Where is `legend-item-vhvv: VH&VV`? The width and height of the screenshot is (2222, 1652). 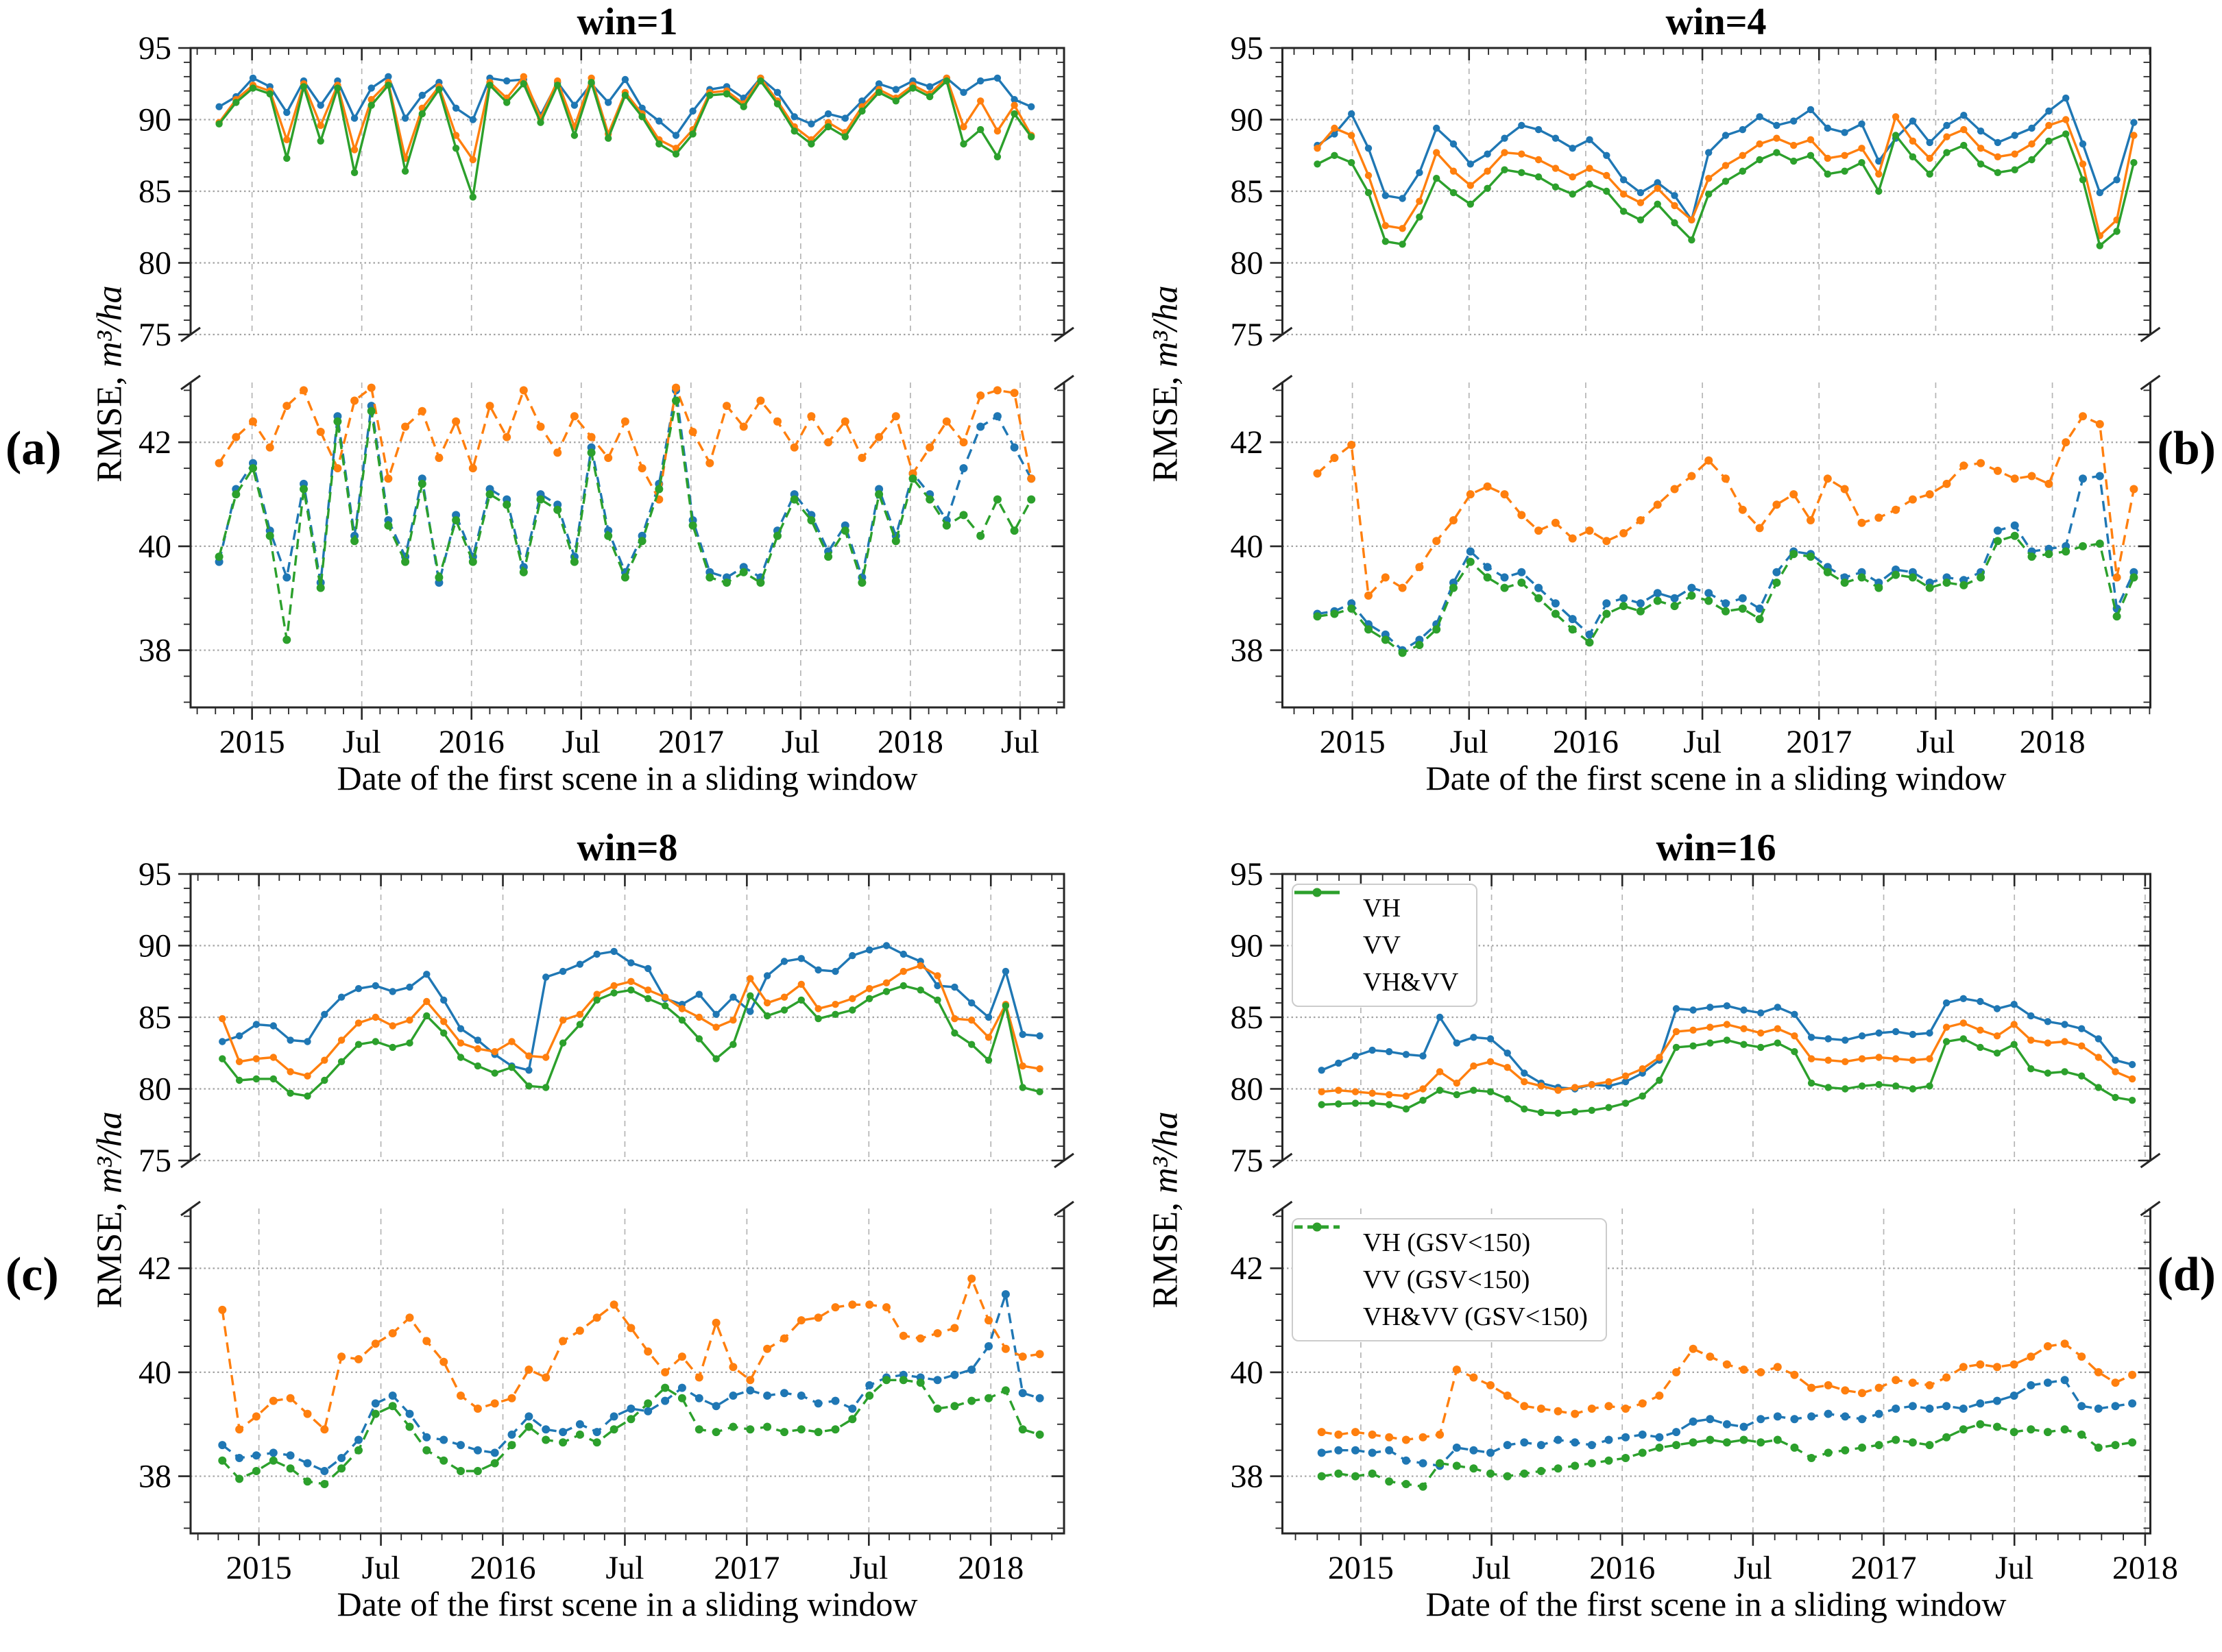 legend-item-vhvv: VH&VV is located at coordinates (1376, 943).